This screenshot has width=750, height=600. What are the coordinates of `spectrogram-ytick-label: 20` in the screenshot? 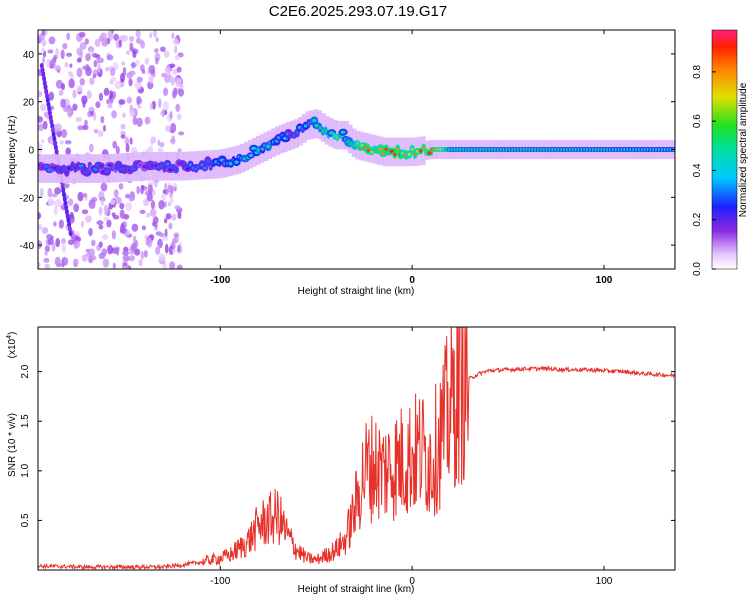 It's located at (29, 103).